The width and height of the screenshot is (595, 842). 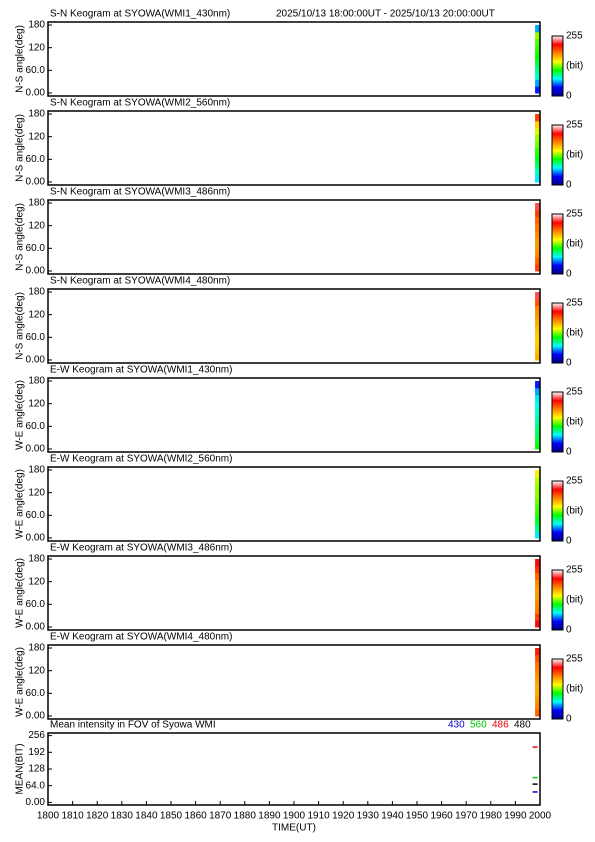 What do you see at coordinates (140, 103) in the screenshot?
I see `panel-title: S-N Keogram at SYOWA(WMI2_560nm)` at bounding box center [140, 103].